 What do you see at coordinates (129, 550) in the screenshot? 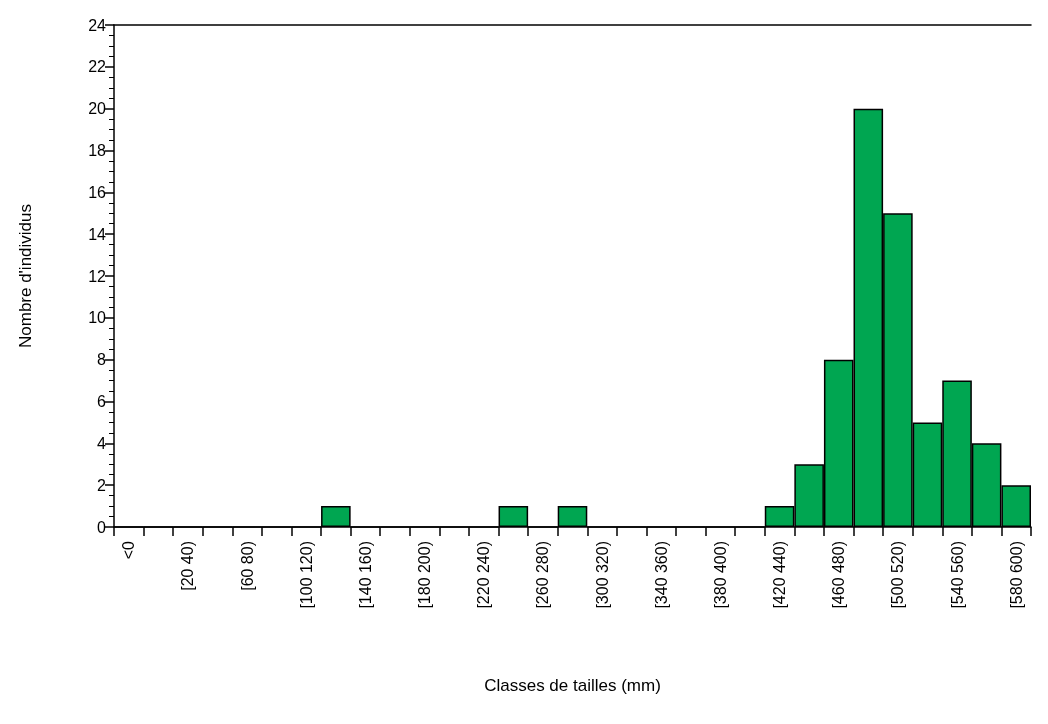
I see `x-tick-label: <0` at bounding box center [129, 550].